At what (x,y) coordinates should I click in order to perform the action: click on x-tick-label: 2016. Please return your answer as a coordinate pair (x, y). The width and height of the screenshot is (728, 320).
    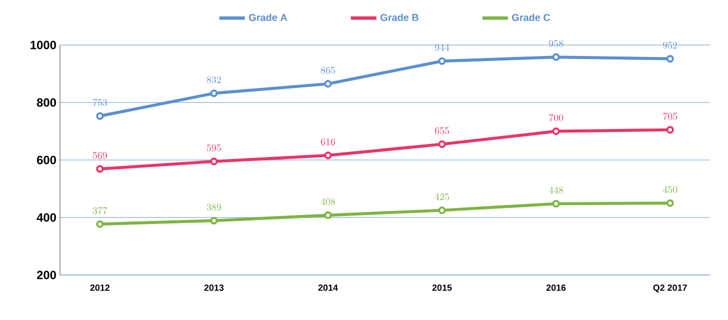
    Looking at the image, I should click on (556, 287).